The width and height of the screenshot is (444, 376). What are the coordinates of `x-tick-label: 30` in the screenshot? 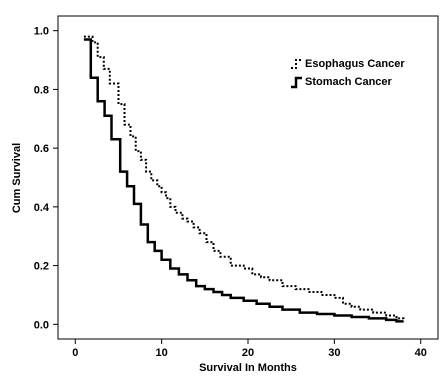 It's located at (334, 353).